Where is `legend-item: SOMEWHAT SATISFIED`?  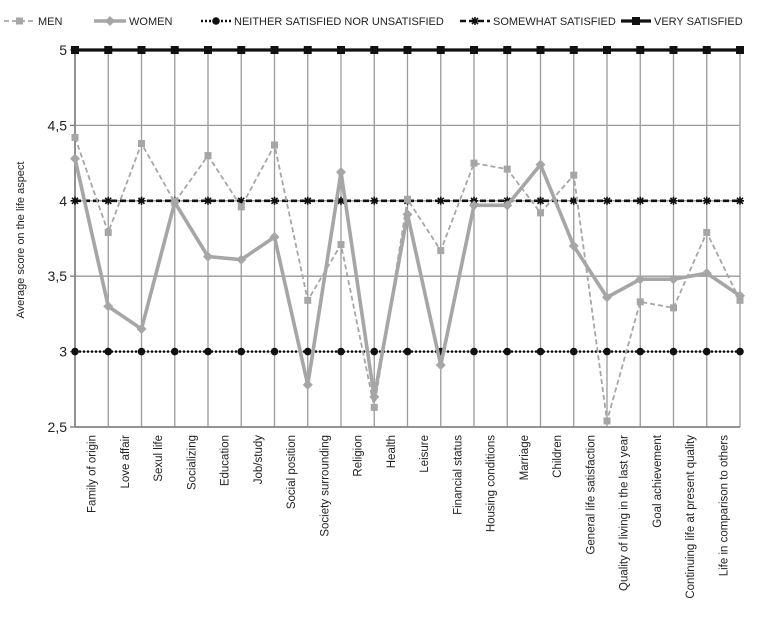
legend-item: SOMEWHAT SATISFIED is located at coordinates (538, 22).